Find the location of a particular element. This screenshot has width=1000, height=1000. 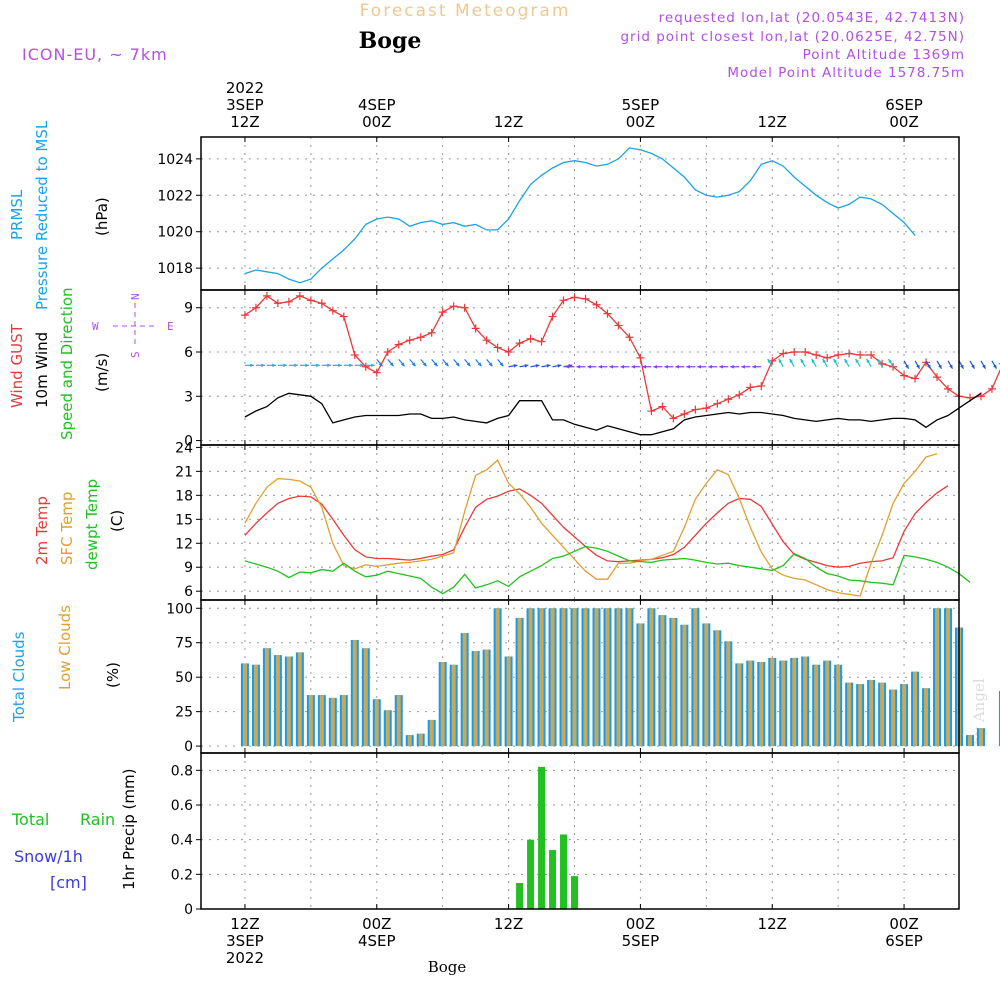

time-label-top: 12Z is located at coordinates (772, 122).